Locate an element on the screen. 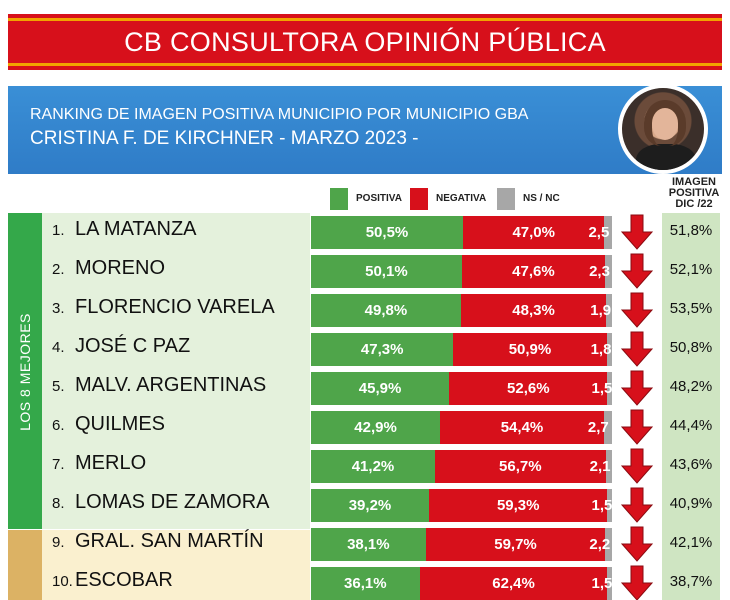 This screenshot has width=730, height=600. data-label-neg: 62,4% is located at coordinates (513, 583).